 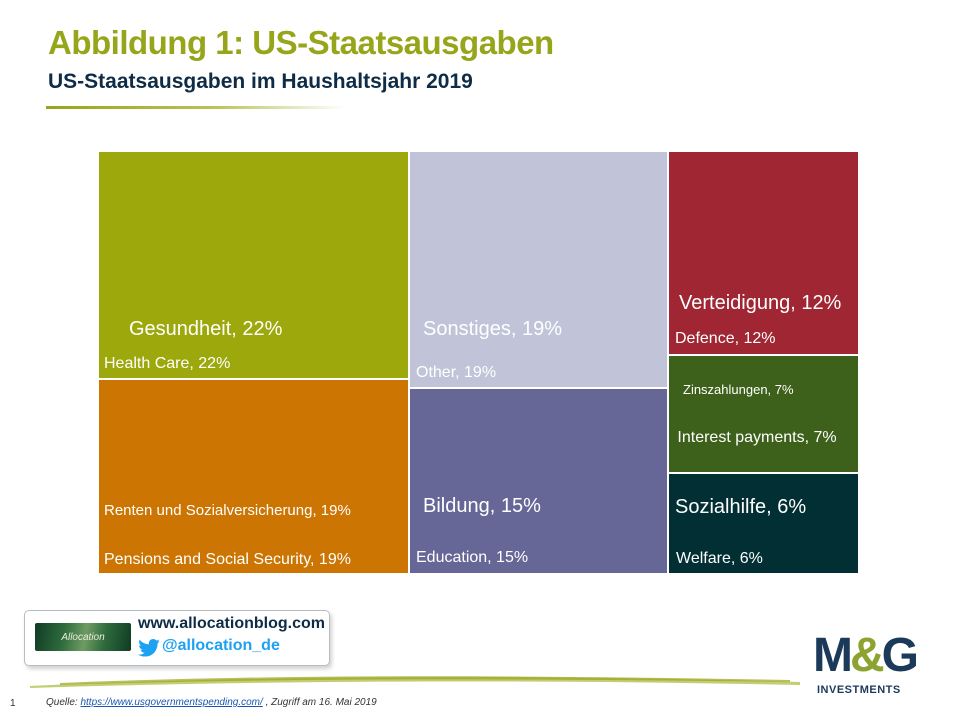 What do you see at coordinates (83, 637) in the screenshot?
I see `allocation-logo: Allocation` at bounding box center [83, 637].